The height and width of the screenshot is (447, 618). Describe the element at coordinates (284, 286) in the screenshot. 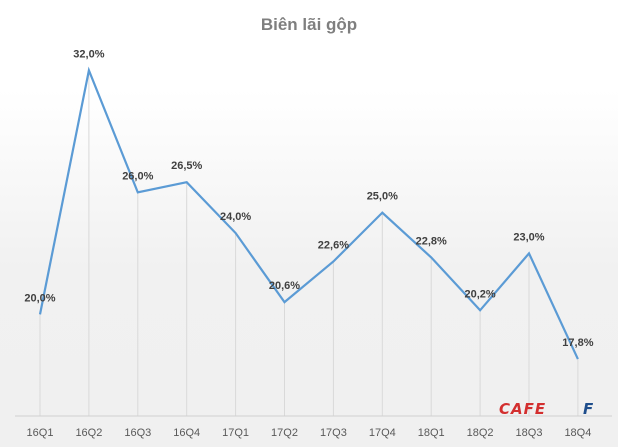

I see `data-label: 20,6%` at that location.